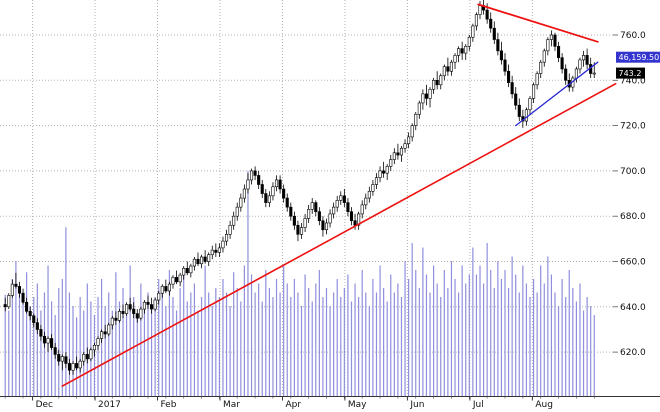 Image resolution: width=660 pixels, height=412 pixels. Describe the element at coordinates (478, 405) in the screenshot. I see `x-axis-month-label: Jul` at that location.